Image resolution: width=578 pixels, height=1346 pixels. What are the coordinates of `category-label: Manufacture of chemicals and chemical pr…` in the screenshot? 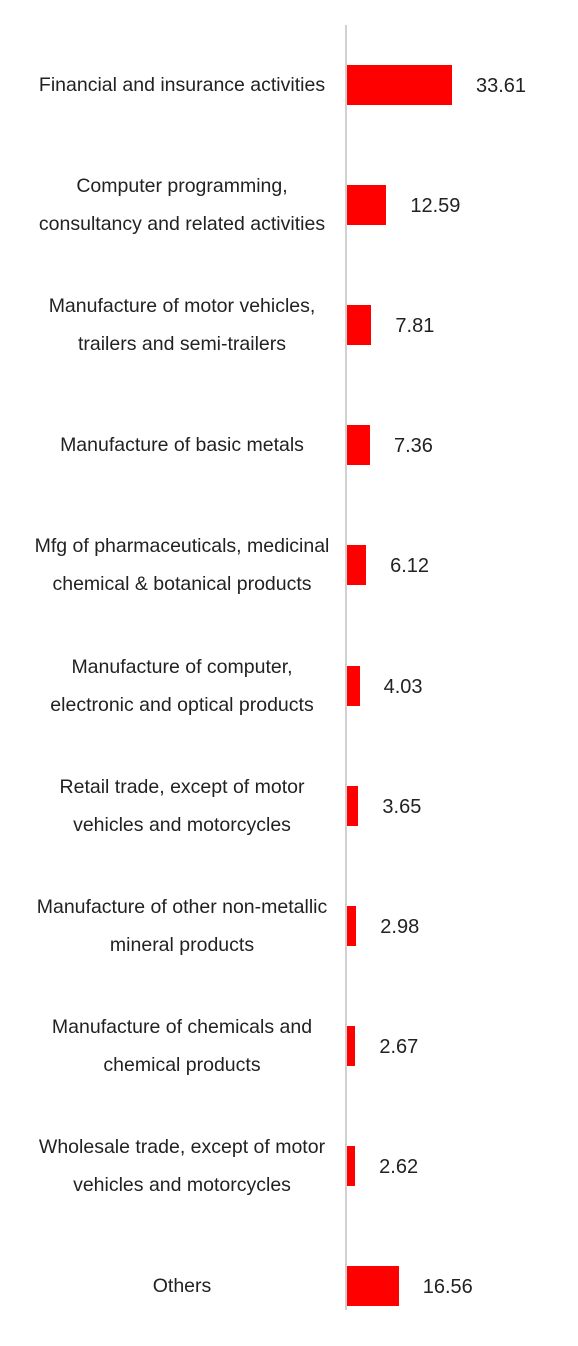 It's located at (182, 1045).